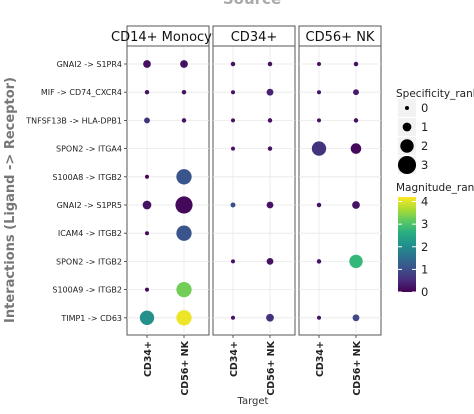  I want to click on y-axis-title: Interactions (Ligand -> Receptor), so click(10, 200).